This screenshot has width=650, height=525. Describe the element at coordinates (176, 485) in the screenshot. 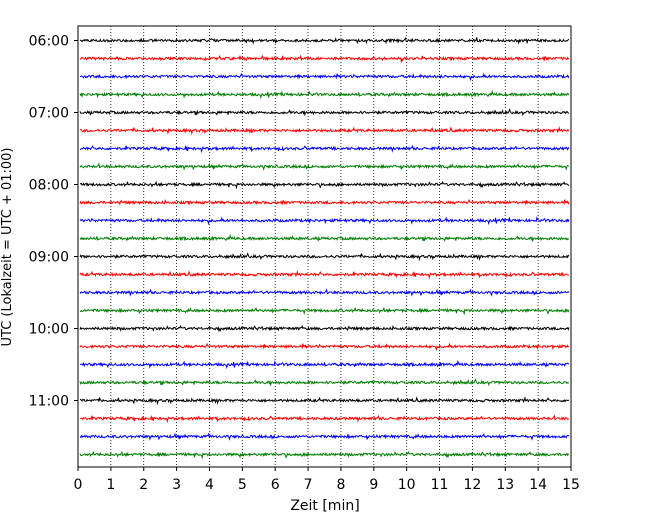

I see `x-tick-label: 3` at that location.